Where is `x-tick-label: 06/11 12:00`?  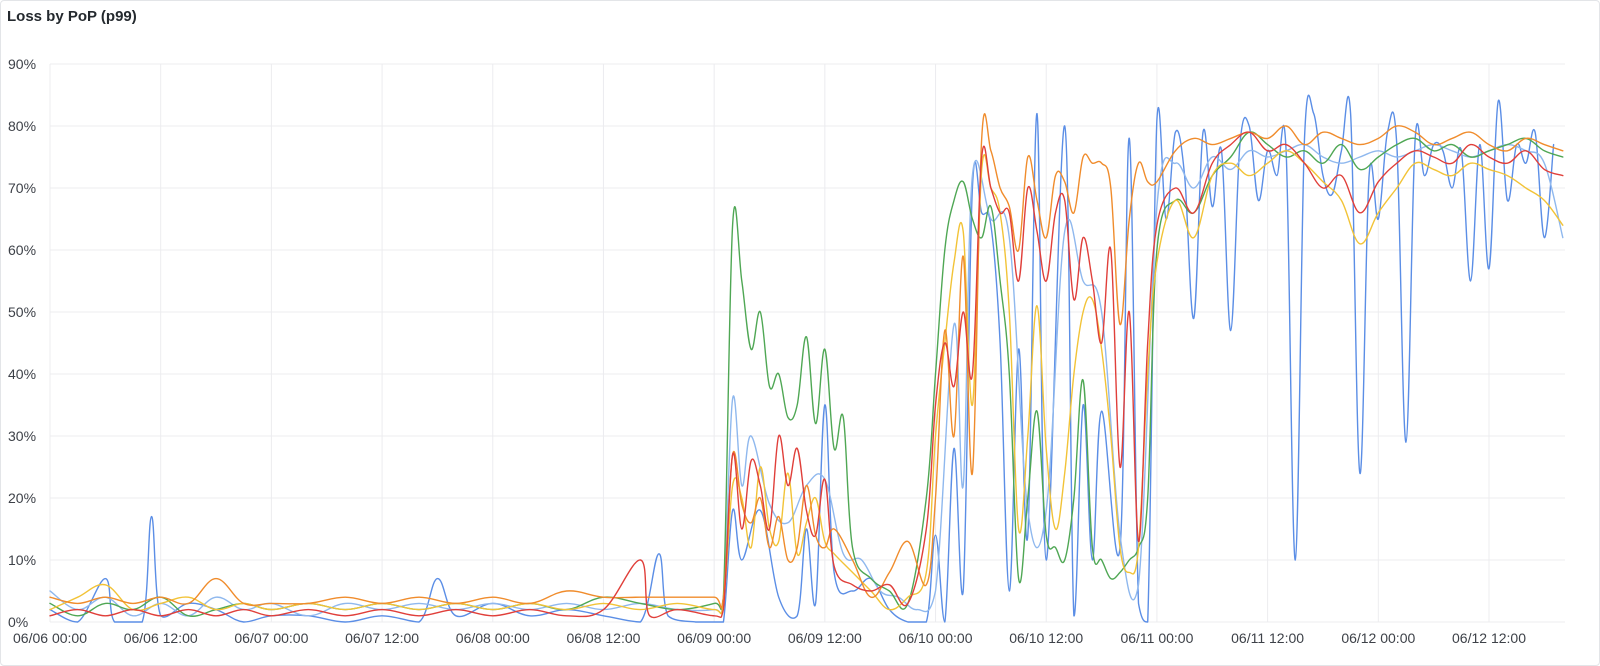 x-tick-label: 06/11 12:00 is located at coordinates (1267, 638).